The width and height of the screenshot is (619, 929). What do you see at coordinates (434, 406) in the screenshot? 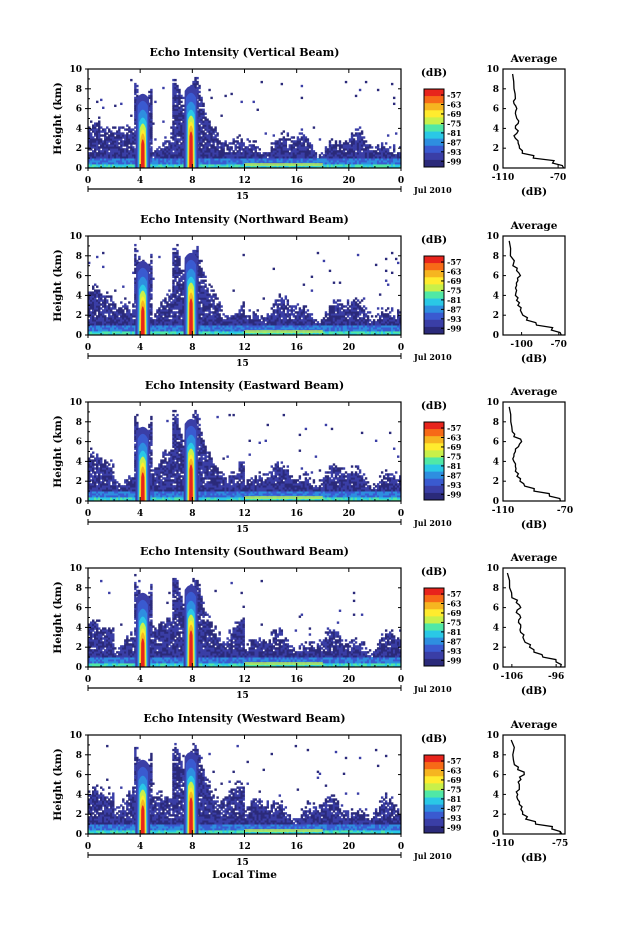
I see `colorbar-unit: (dB)` at bounding box center [434, 406].